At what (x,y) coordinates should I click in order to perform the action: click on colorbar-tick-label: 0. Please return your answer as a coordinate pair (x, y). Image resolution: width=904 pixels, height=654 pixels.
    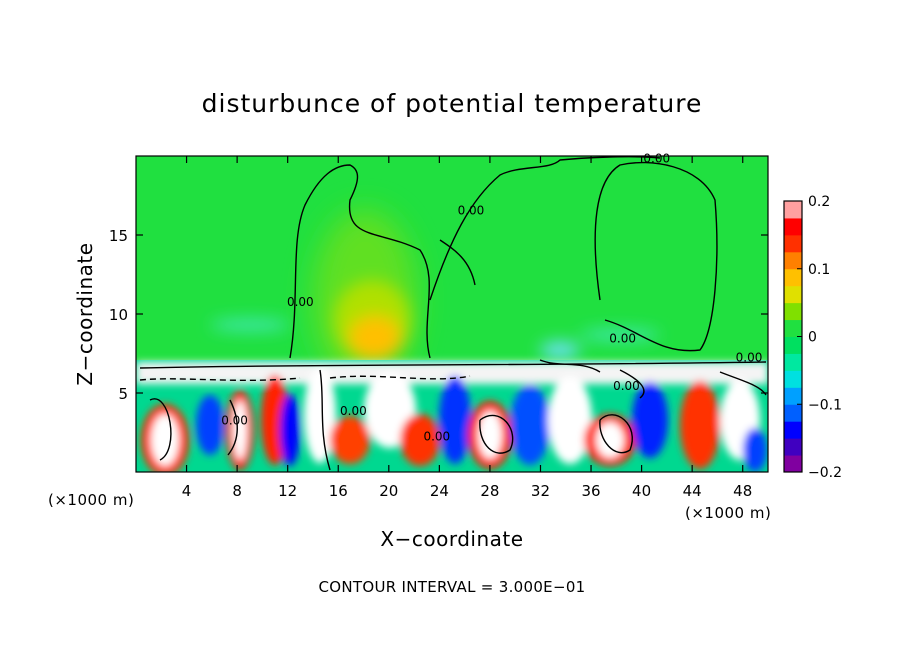
    Looking at the image, I should click on (812, 338).